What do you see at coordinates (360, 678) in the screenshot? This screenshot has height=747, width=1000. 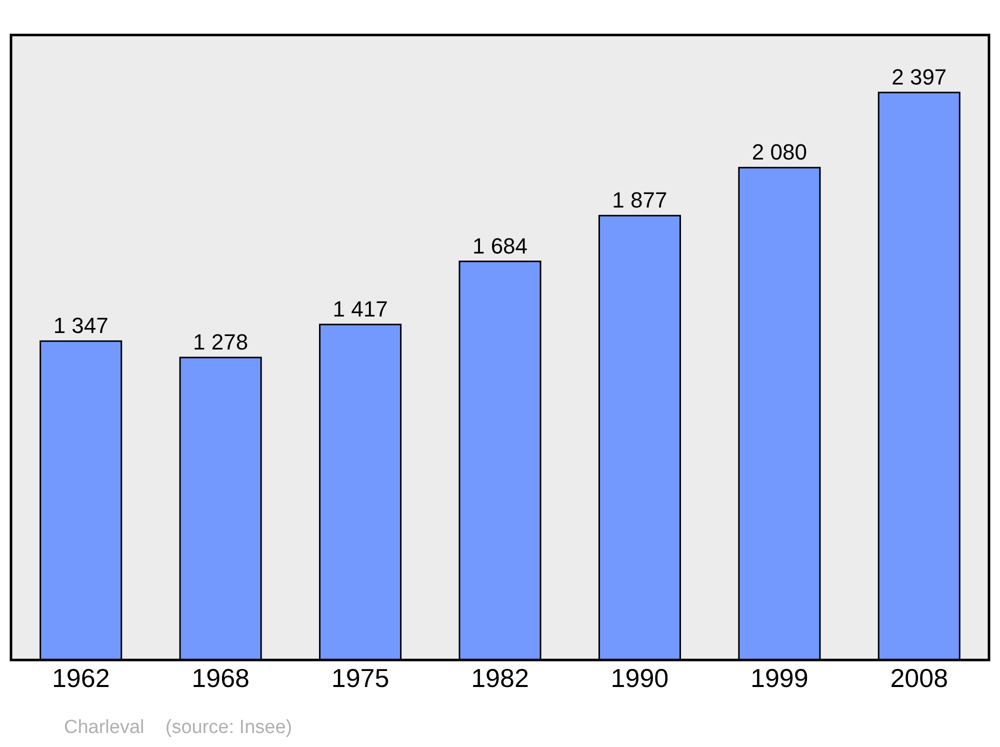 I see `x-tick-label: 1975` at bounding box center [360, 678].